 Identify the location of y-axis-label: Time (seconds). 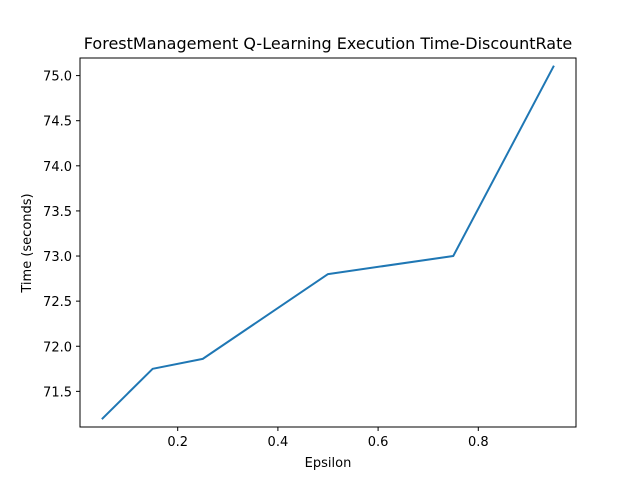
(27, 243).